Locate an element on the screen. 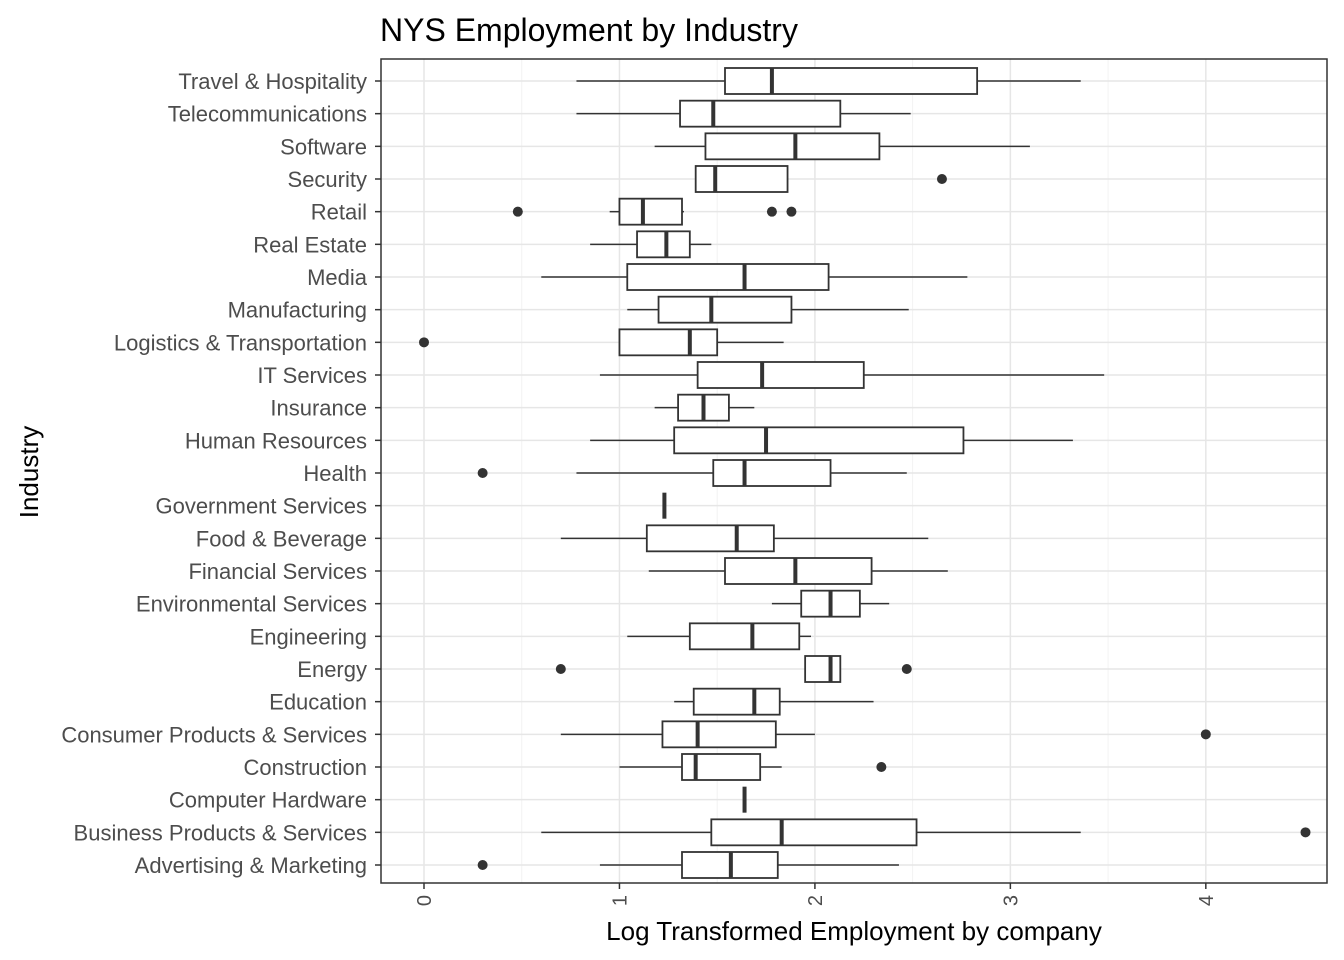  y-tick-label: Advertising & Marketing is located at coordinates (251, 865).